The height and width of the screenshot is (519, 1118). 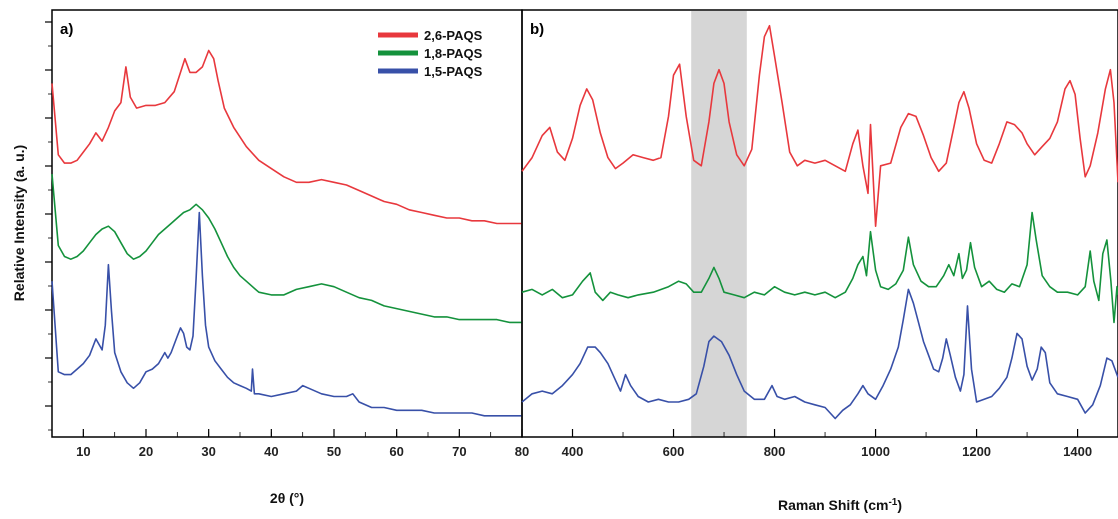 What do you see at coordinates (83, 451) in the screenshot?
I see `x-tick-label: 10` at bounding box center [83, 451].